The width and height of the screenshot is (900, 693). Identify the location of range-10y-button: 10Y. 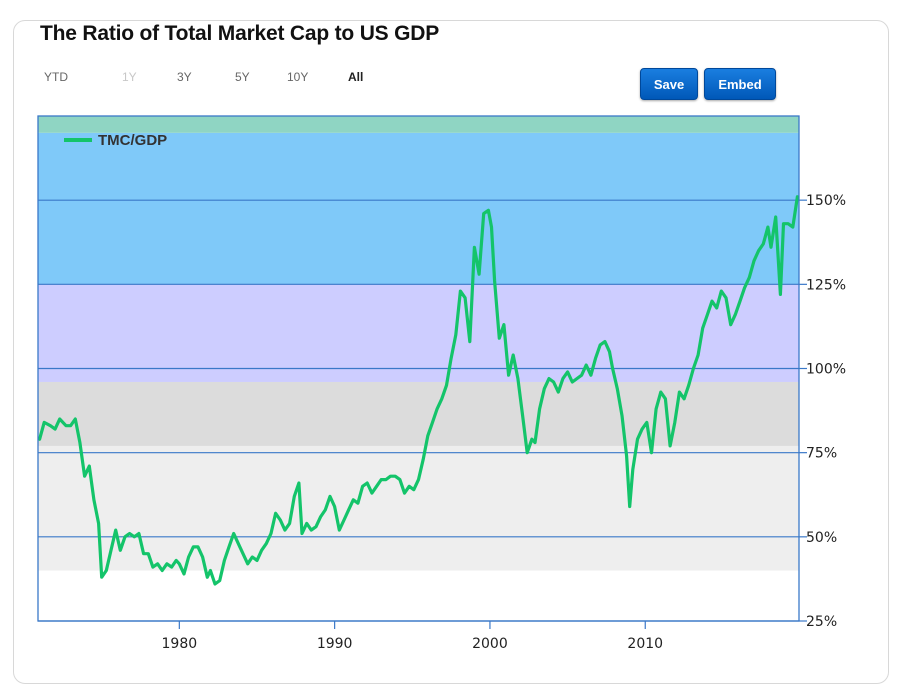
(298, 77).